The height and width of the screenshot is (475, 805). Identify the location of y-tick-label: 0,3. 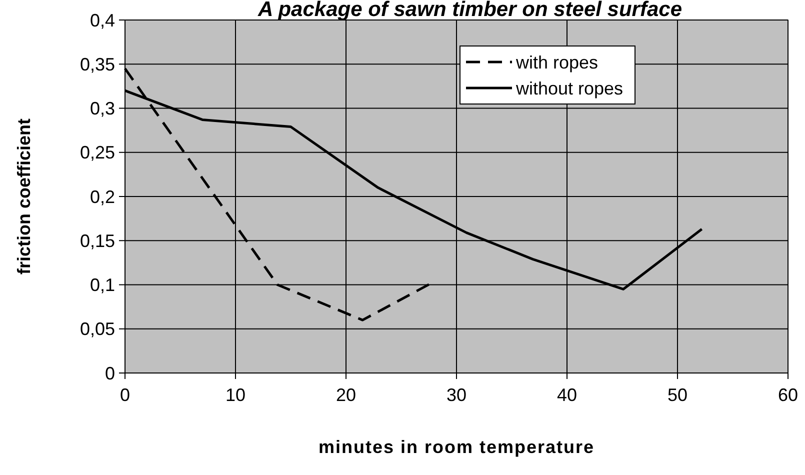
(102, 108).